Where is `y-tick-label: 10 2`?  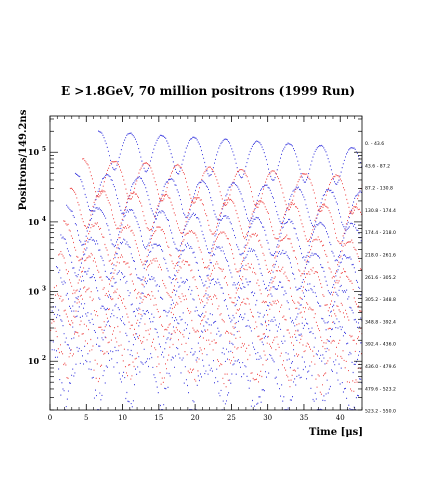 y-tick-label: 10 2 is located at coordinates (37, 360).